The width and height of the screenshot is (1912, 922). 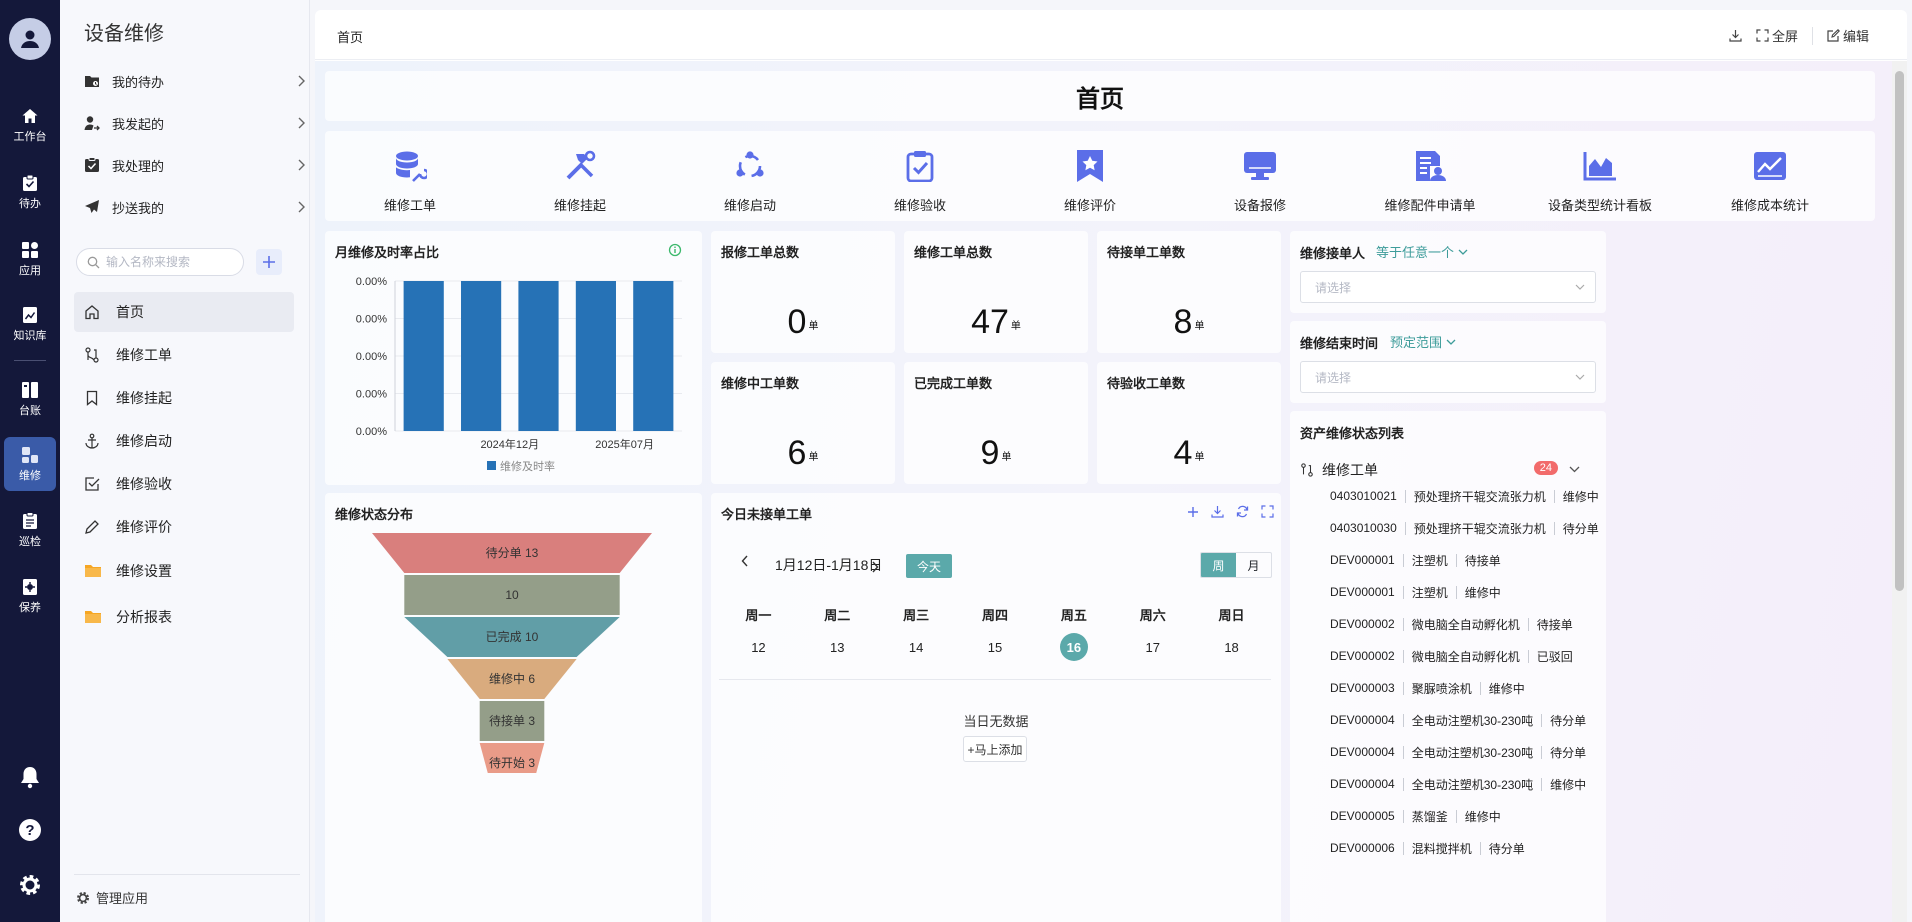 What do you see at coordinates (1415, 560) in the screenshot?
I see `list-item: DEV000001 注塑机 待接单` at bounding box center [1415, 560].